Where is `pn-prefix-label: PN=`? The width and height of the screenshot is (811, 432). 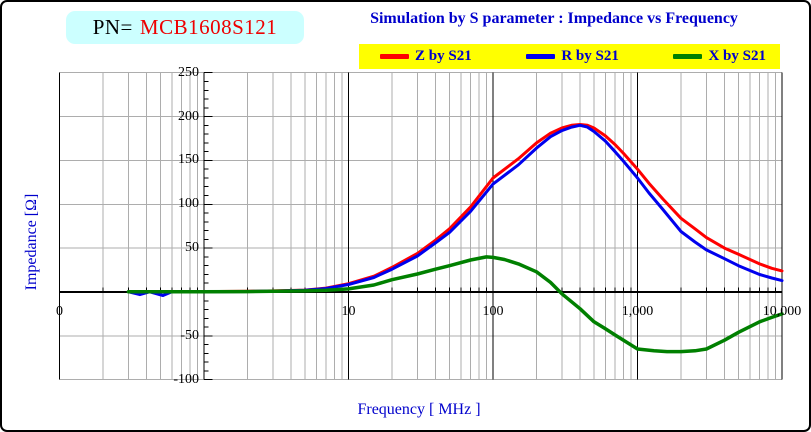 pn-prefix-label: PN= is located at coordinates (112, 27).